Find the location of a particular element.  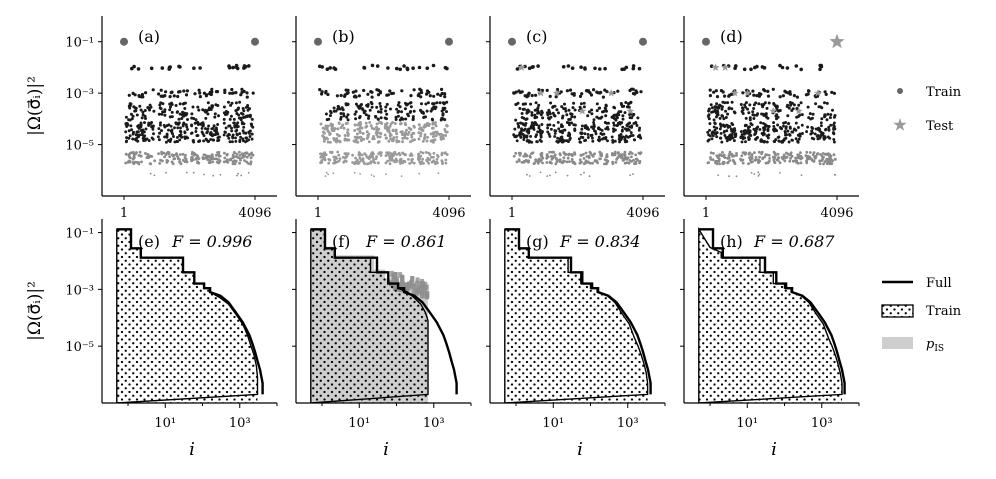

train-area is located at coordinates (369, 316).